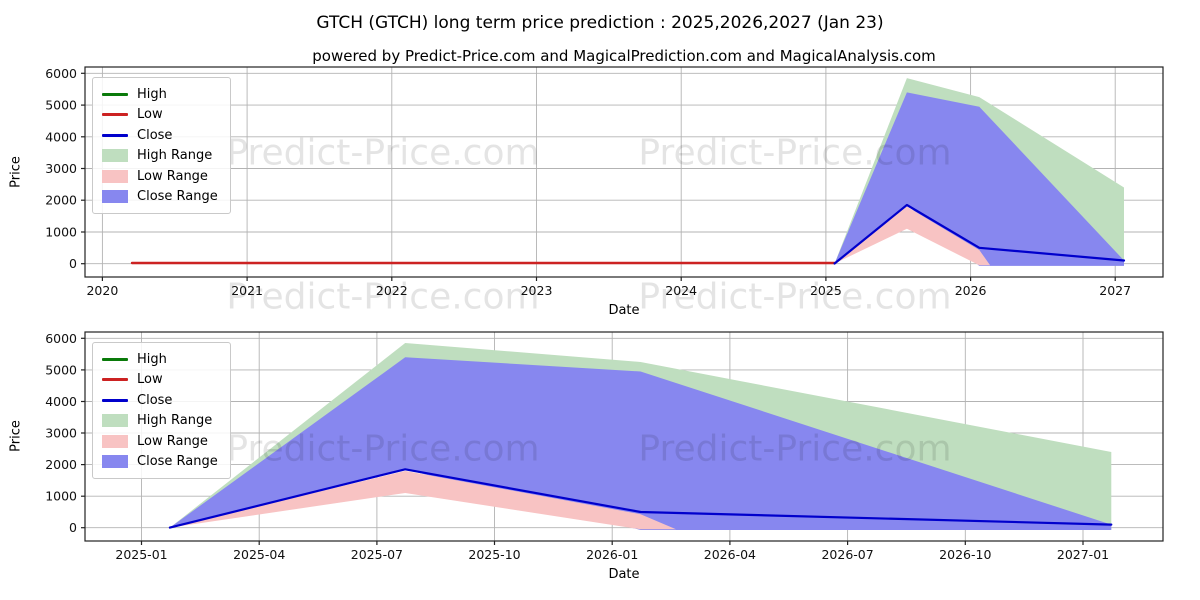 The image size is (1200, 600). What do you see at coordinates (16, 436) in the screenshot?
I see `y-axis-label-bottom: Price` at bounding box center [16, 436].